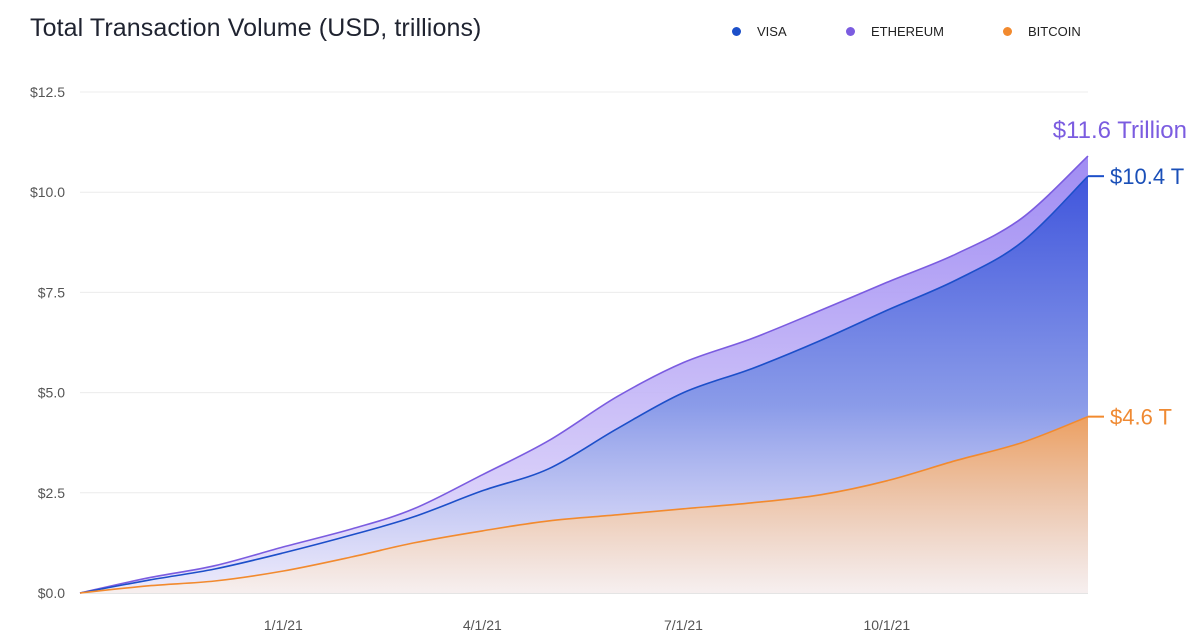  Describe the element at coordinates (907, 31) in the screenshot. I see `legend-label-ethereum: ETHEREUM` at that location.